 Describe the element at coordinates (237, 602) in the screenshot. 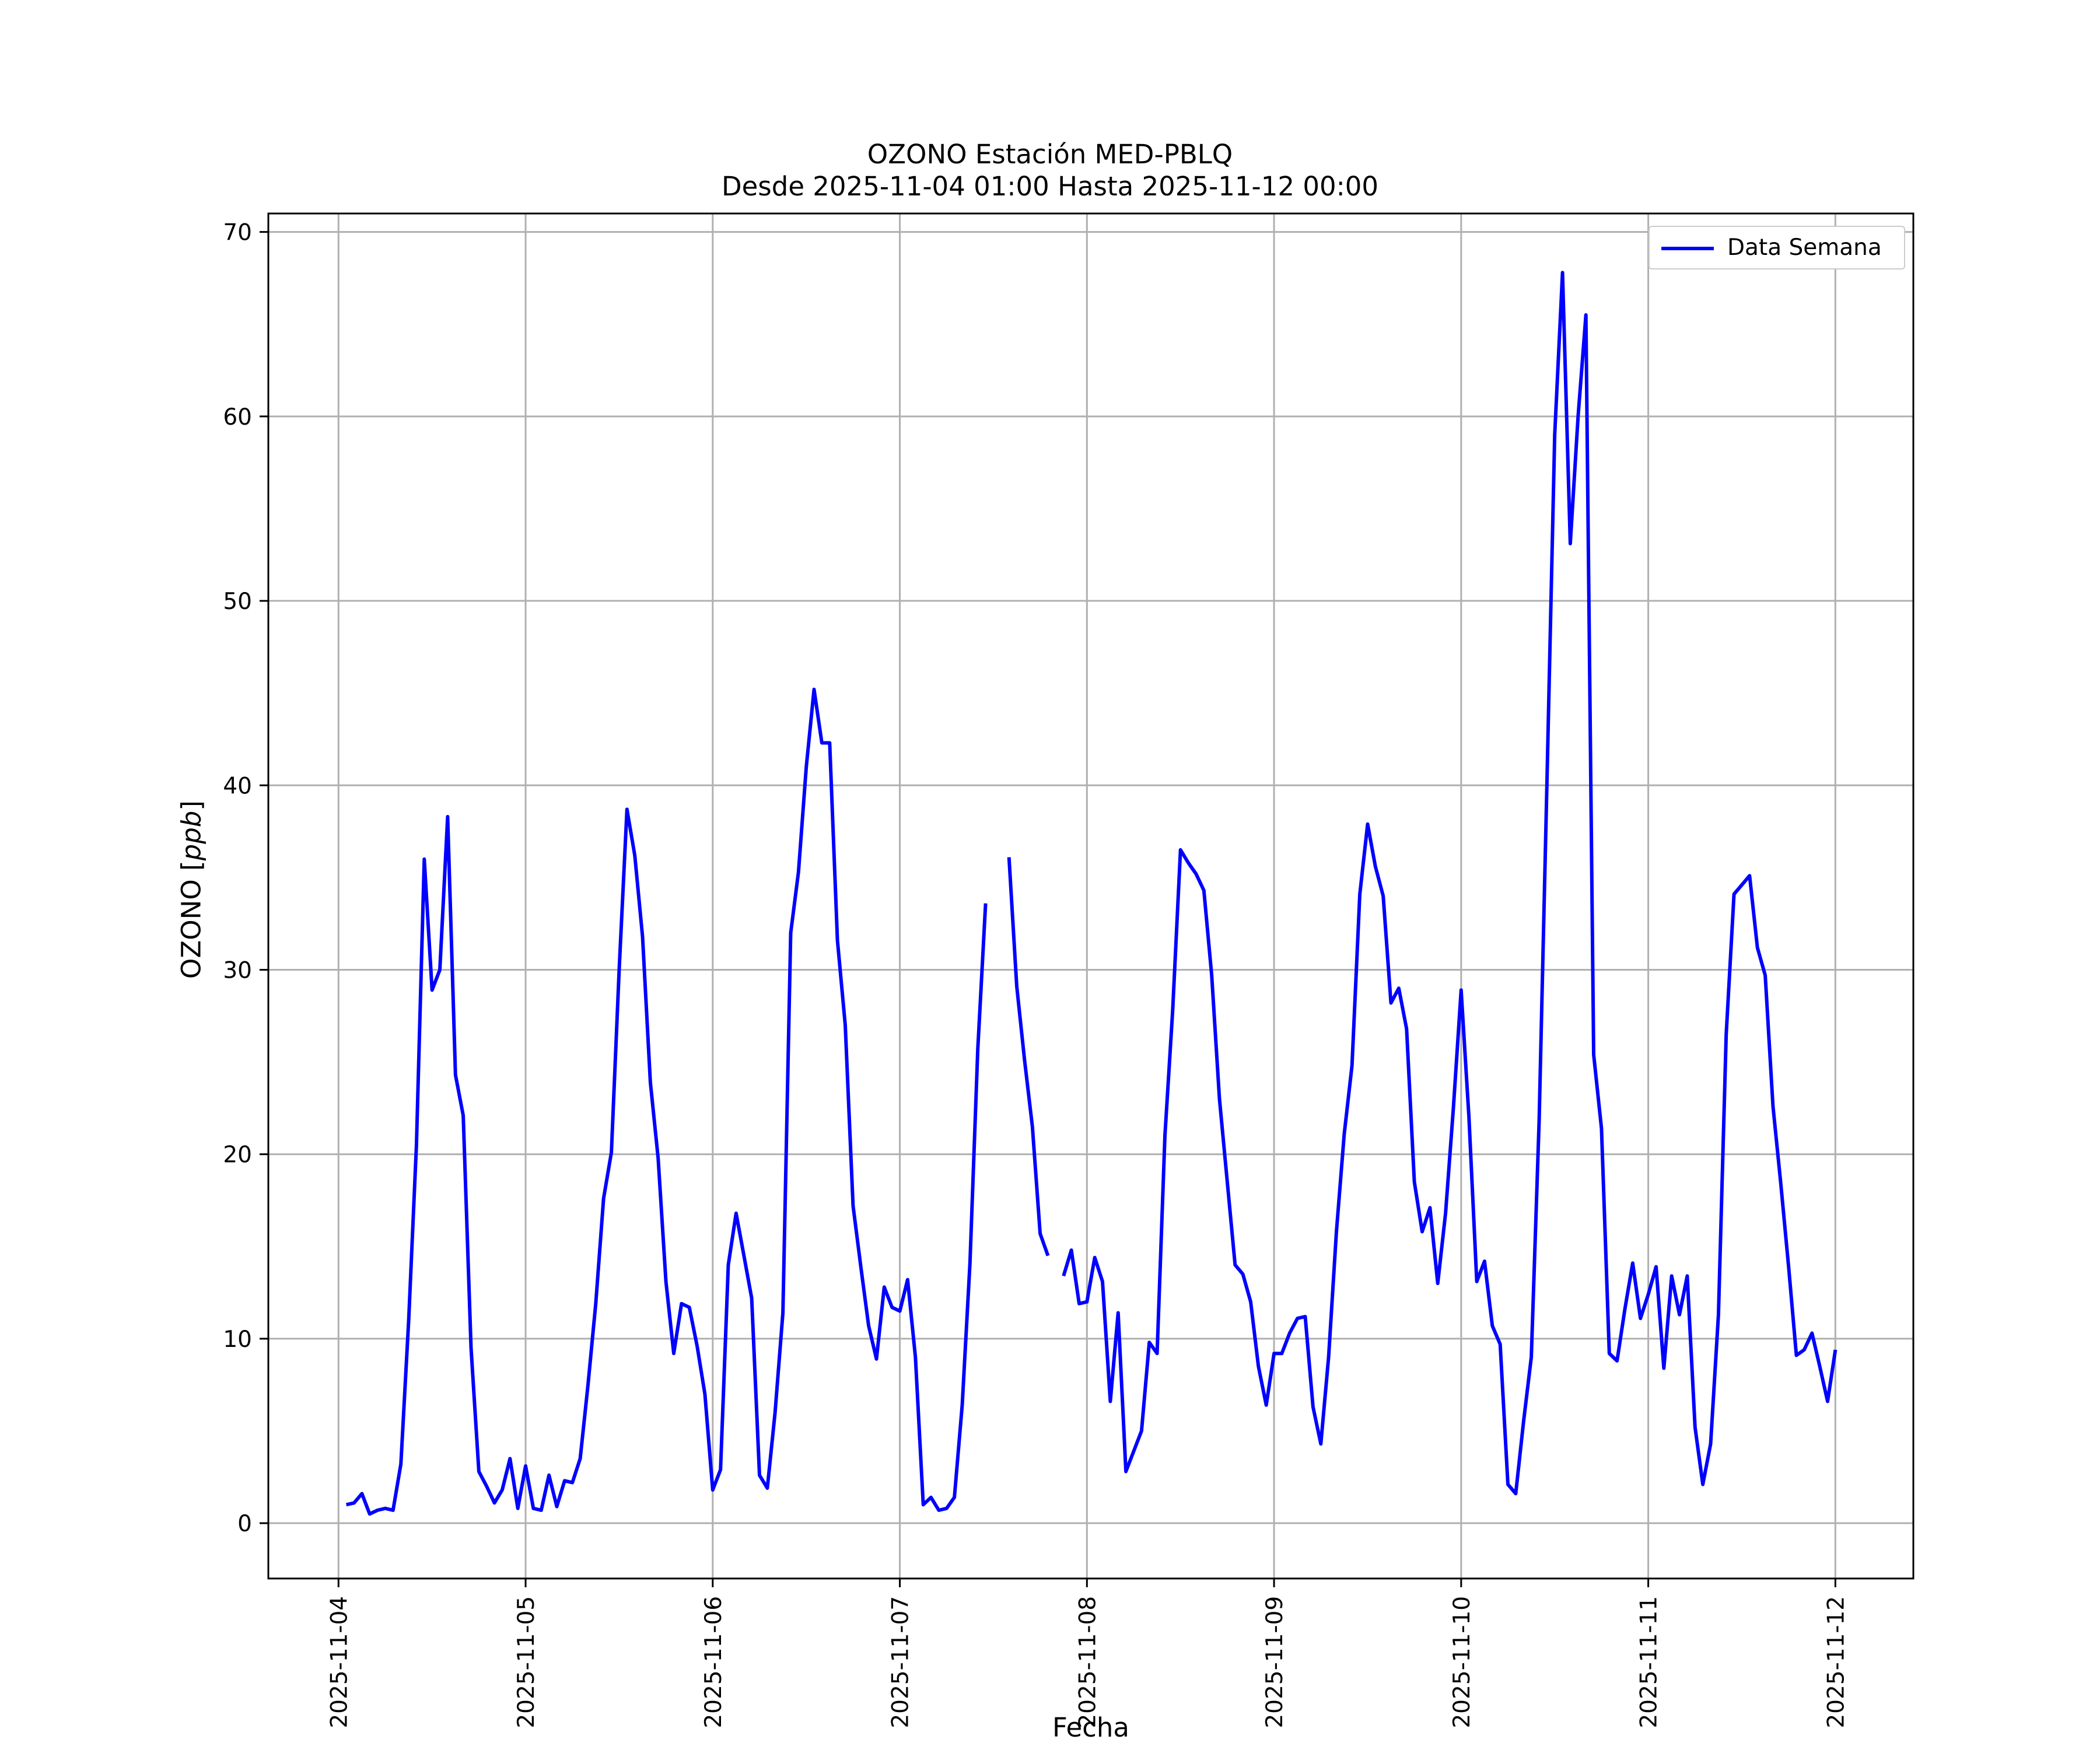

I see `y-tick-label: 50` at that location.